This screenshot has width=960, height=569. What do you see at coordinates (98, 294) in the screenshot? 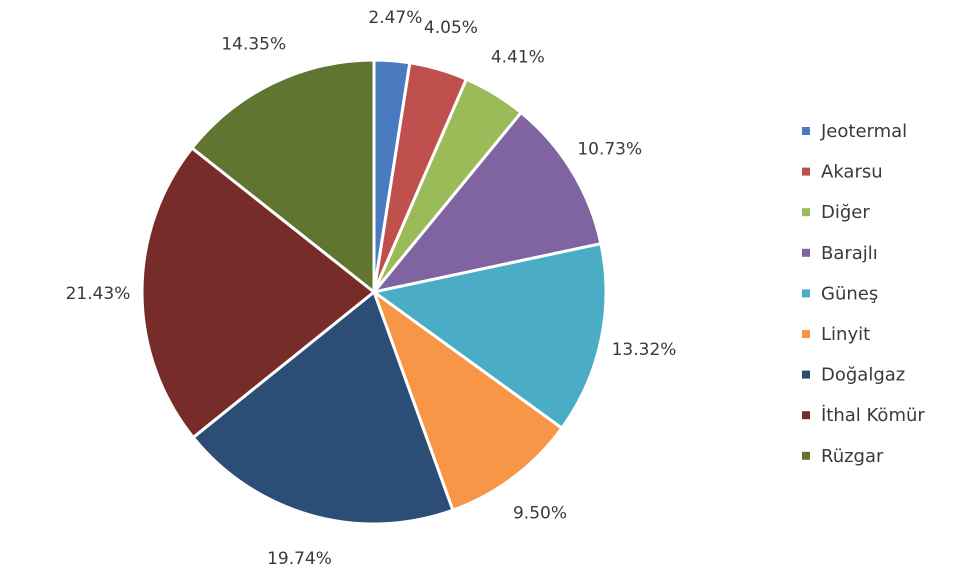
I see `data-label-ithal-komur: 21.43%` at bounding box center [98, 294].